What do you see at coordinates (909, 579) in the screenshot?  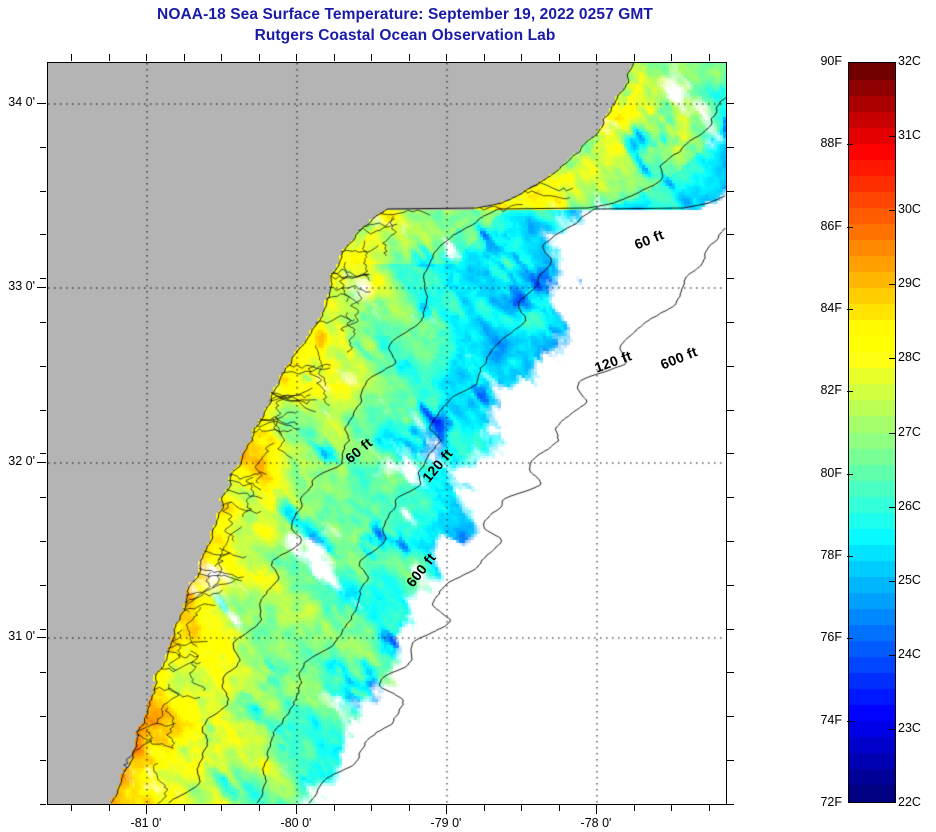 I see `colorbar-label-celsius: 25C` at bounding box center [909, 579].